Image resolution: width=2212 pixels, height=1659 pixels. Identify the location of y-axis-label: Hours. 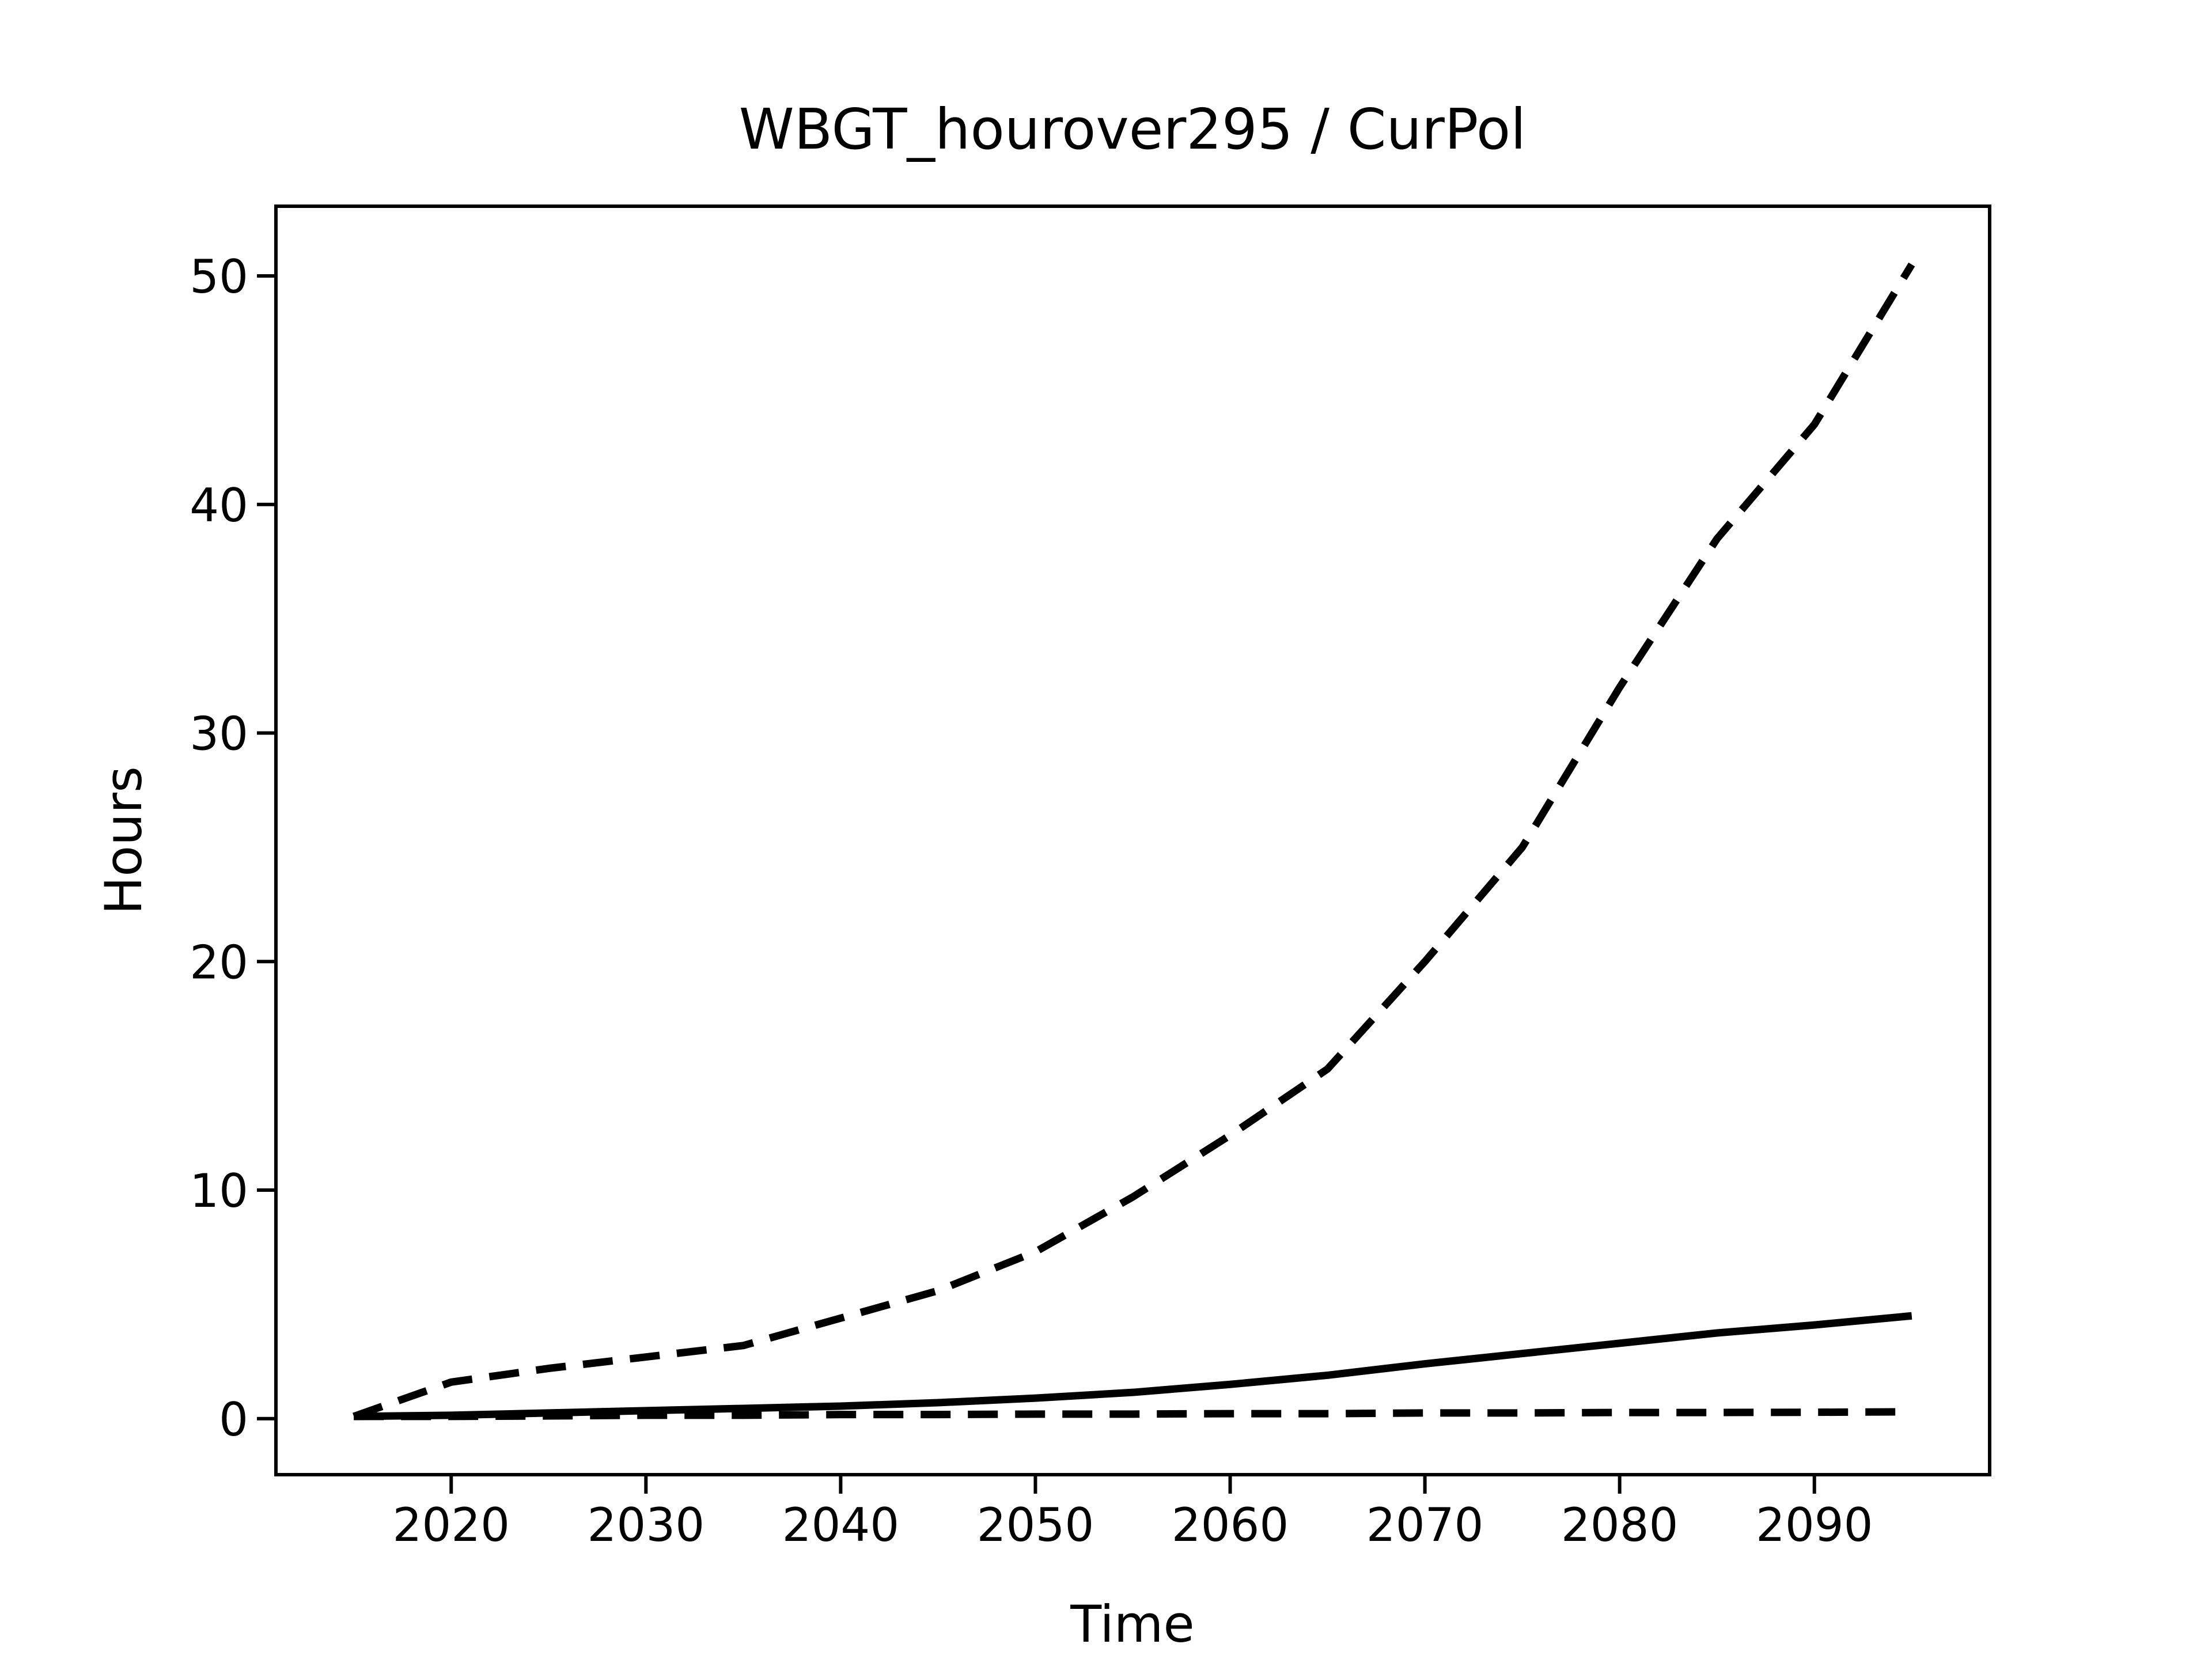
(123, 840).